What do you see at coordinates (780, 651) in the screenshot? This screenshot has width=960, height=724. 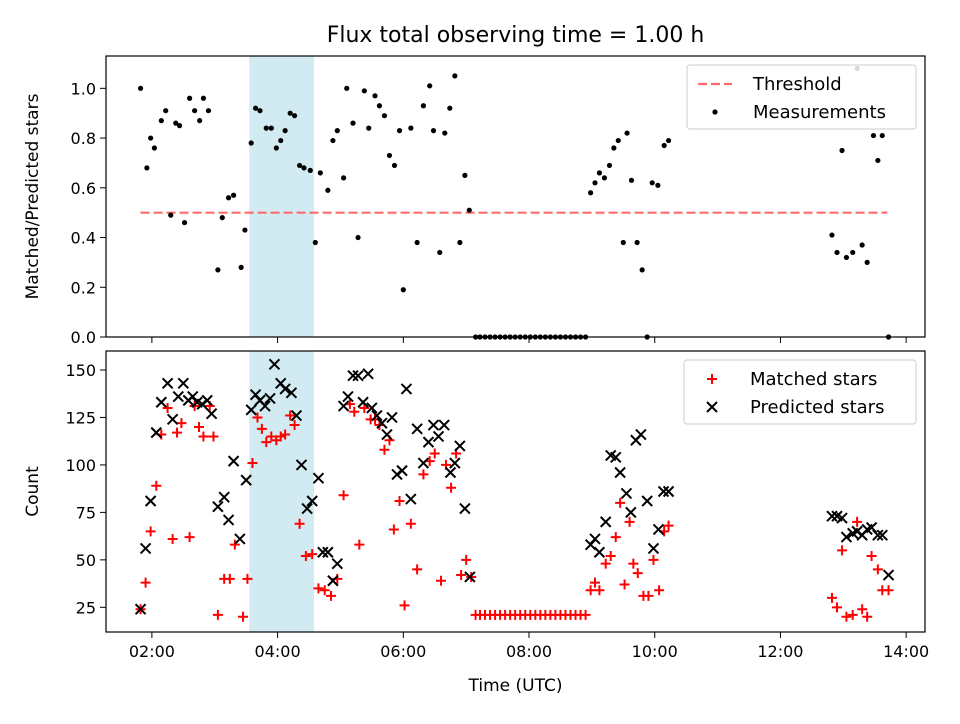 I see `x-tick-label: 12:00` at bounding box center [780, 651].